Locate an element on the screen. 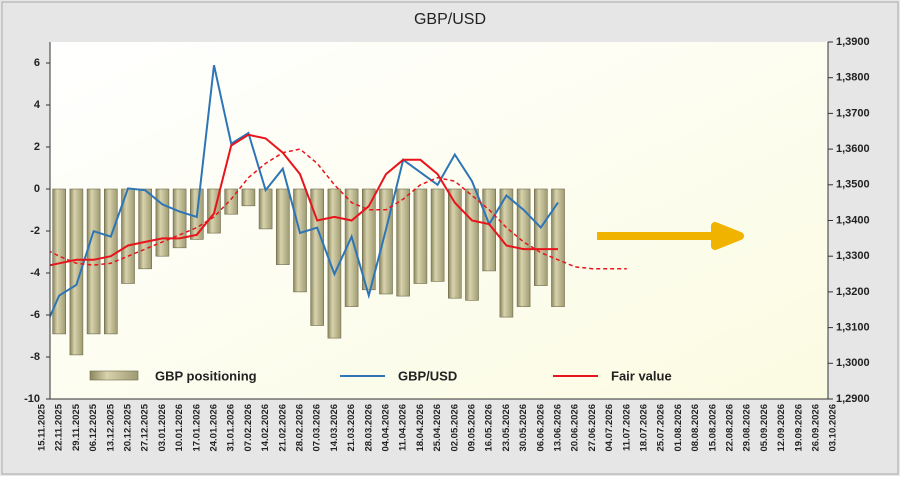 Image resolution: width=900 pixels, height=481 pixels. legend-label: Fair value is located at coordinates (641, 375).